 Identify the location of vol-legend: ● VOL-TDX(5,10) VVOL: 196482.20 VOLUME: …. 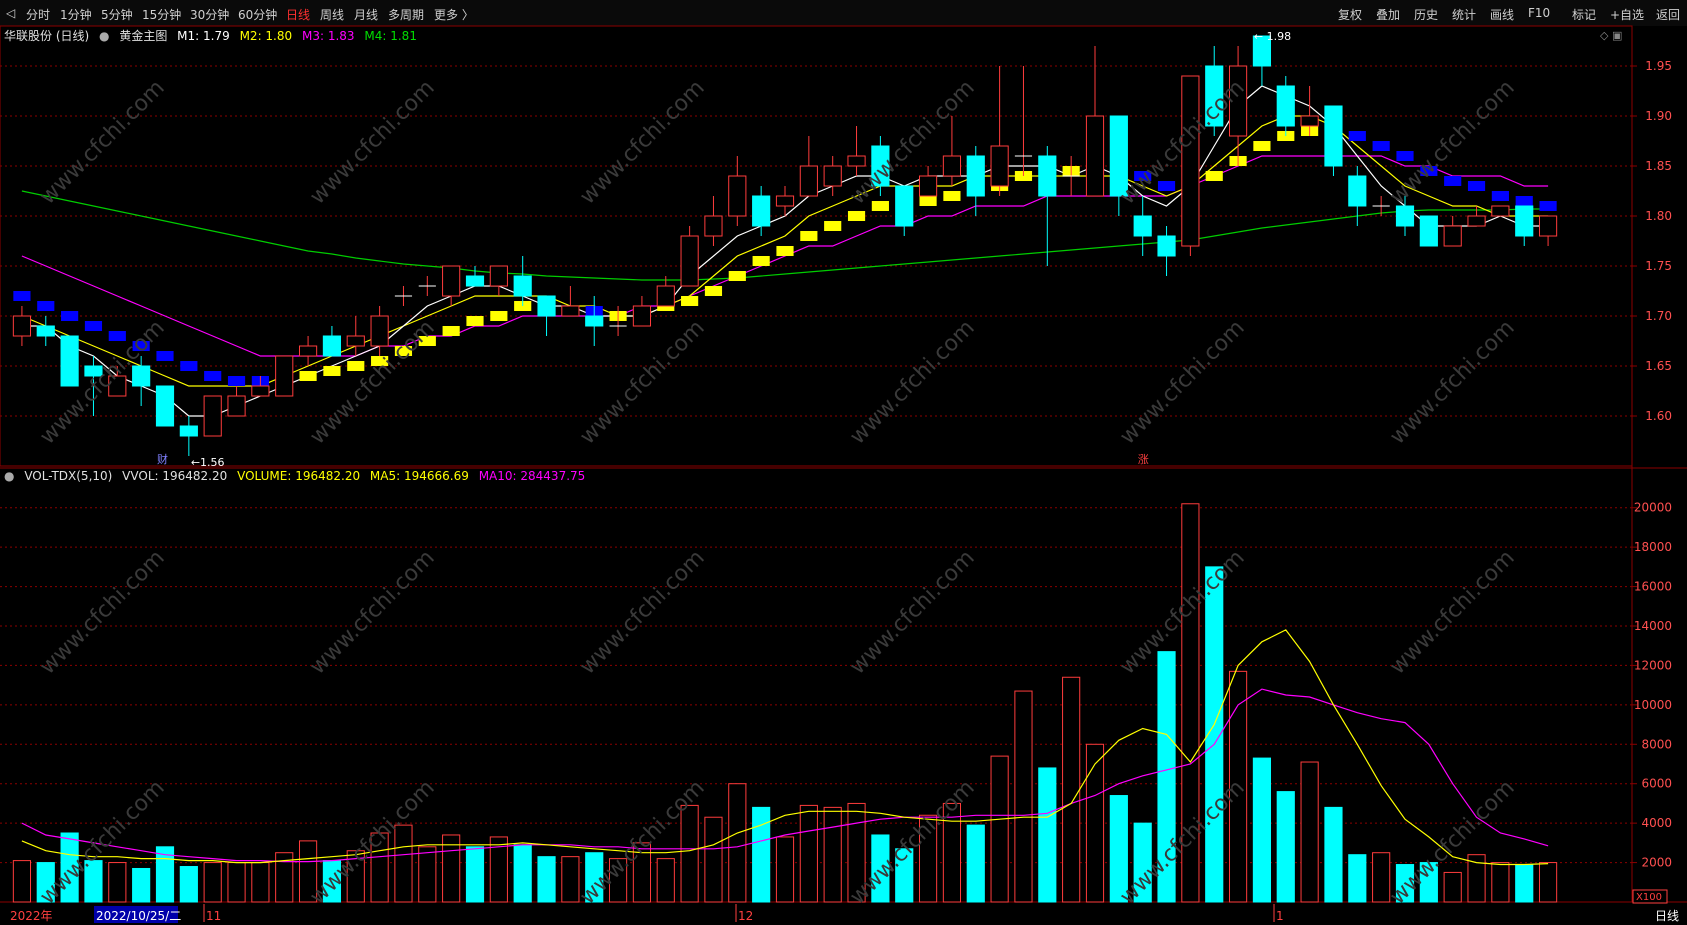
(297, 476).